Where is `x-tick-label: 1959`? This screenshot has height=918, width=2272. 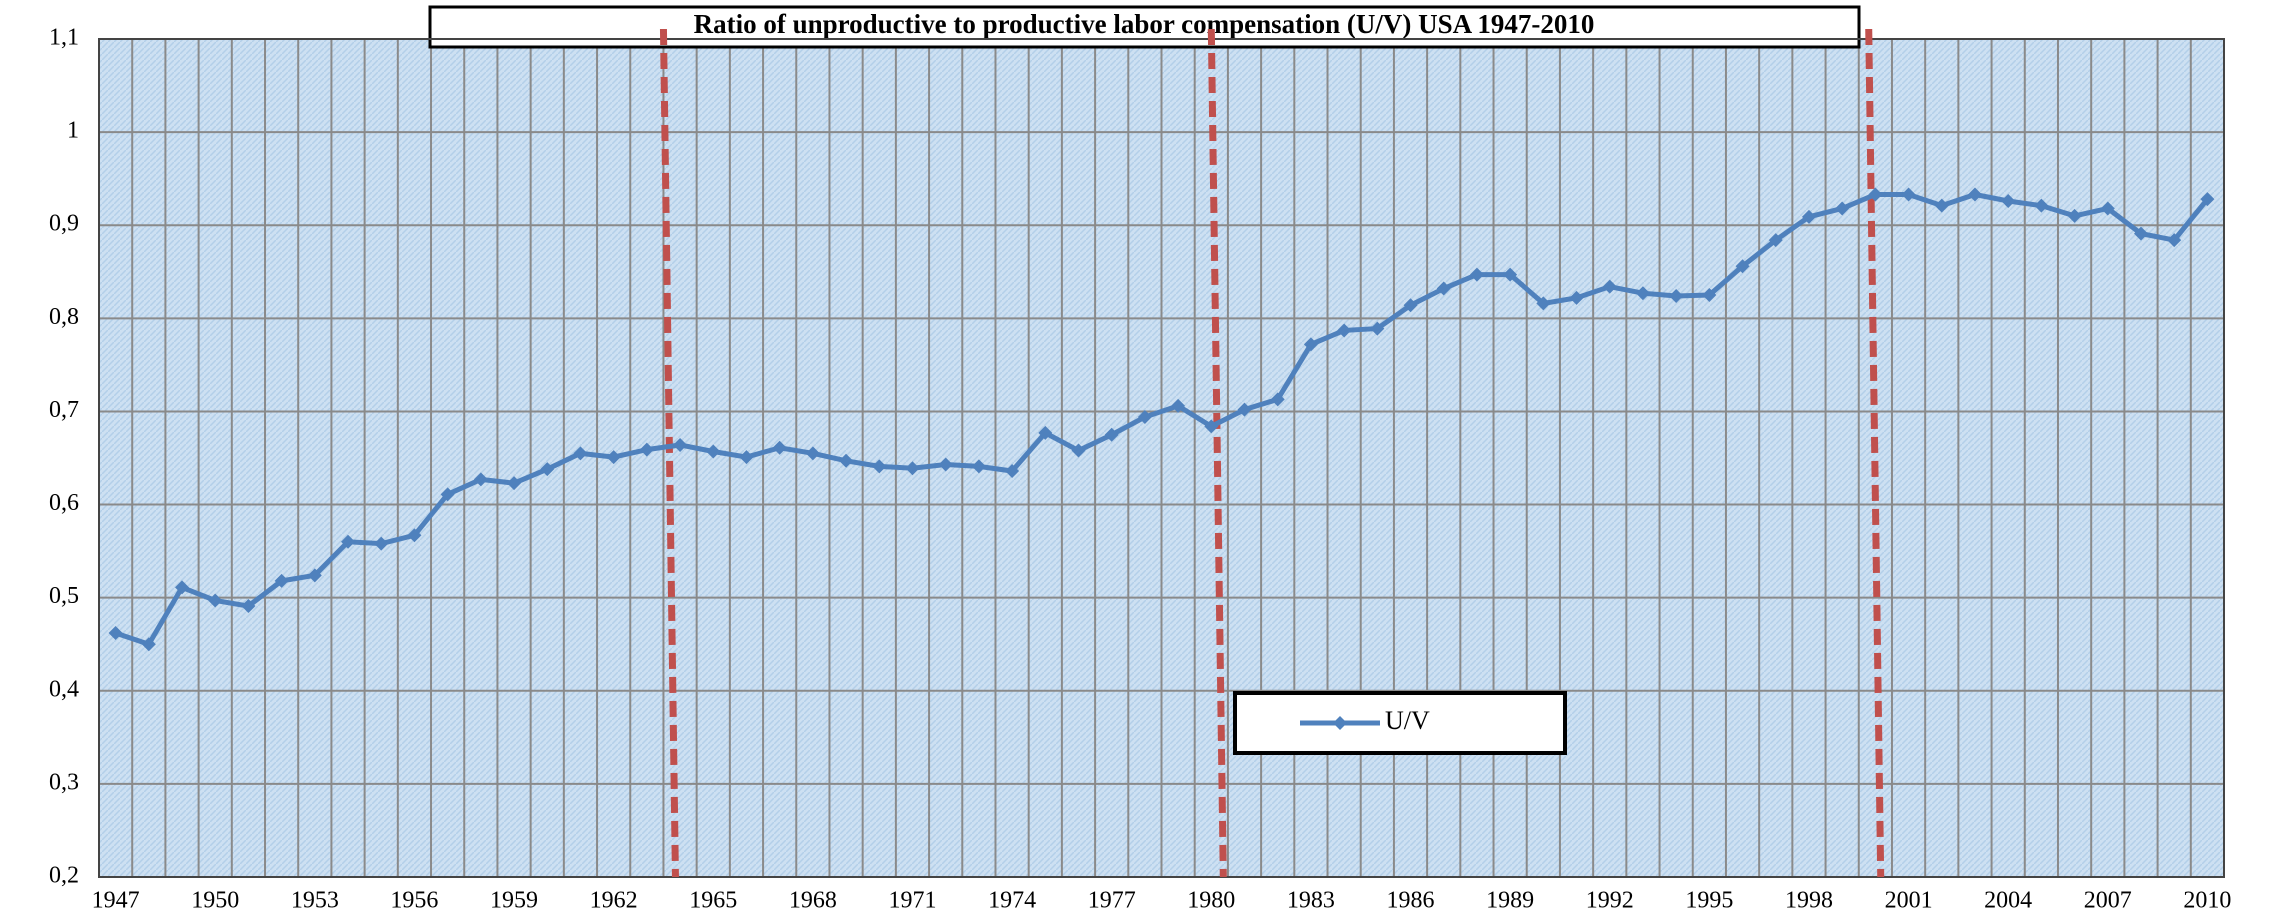
x-tick-label: 1959 is located at coordinates (514, 901).